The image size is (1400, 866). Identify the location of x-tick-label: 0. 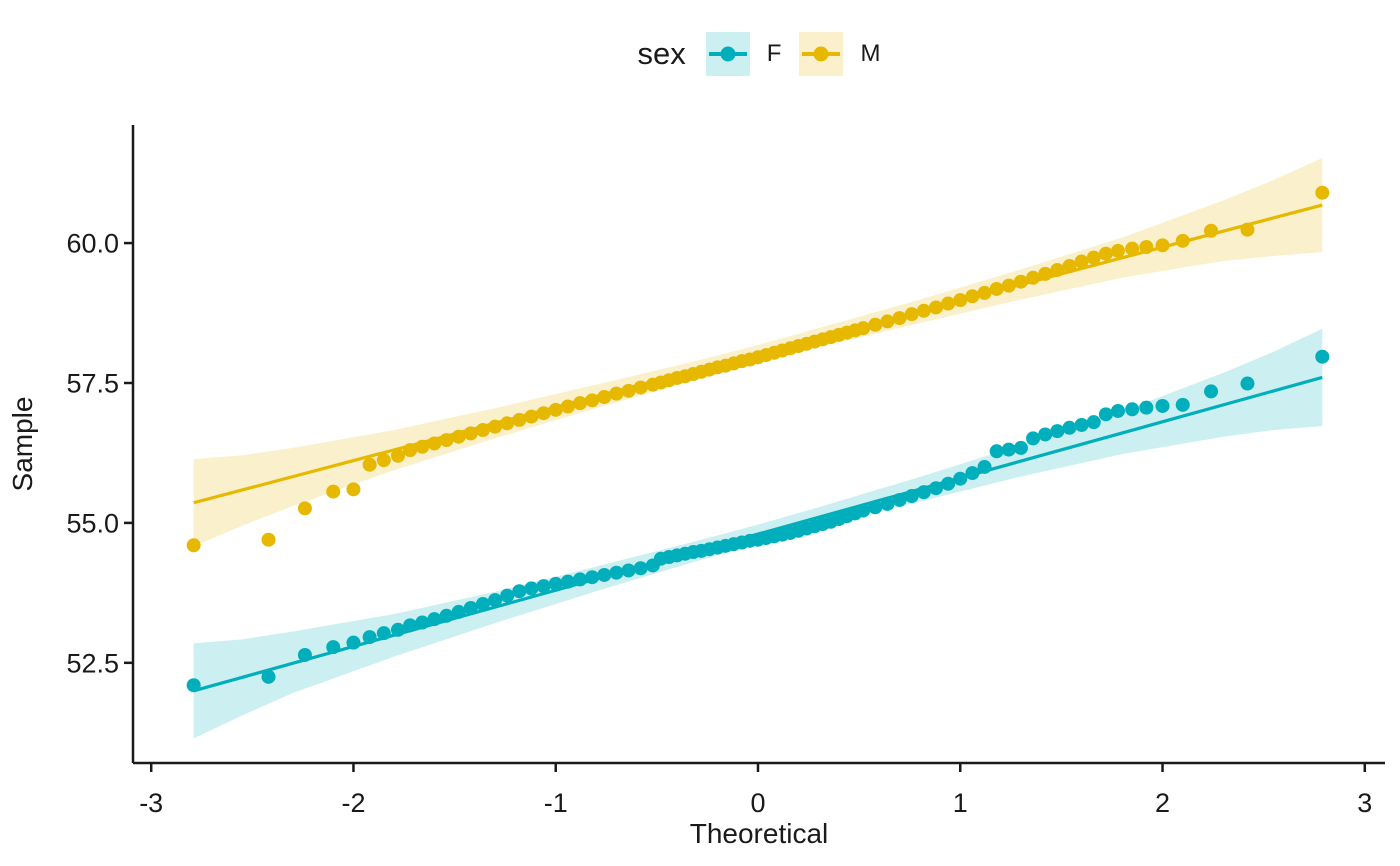
(757, 803).